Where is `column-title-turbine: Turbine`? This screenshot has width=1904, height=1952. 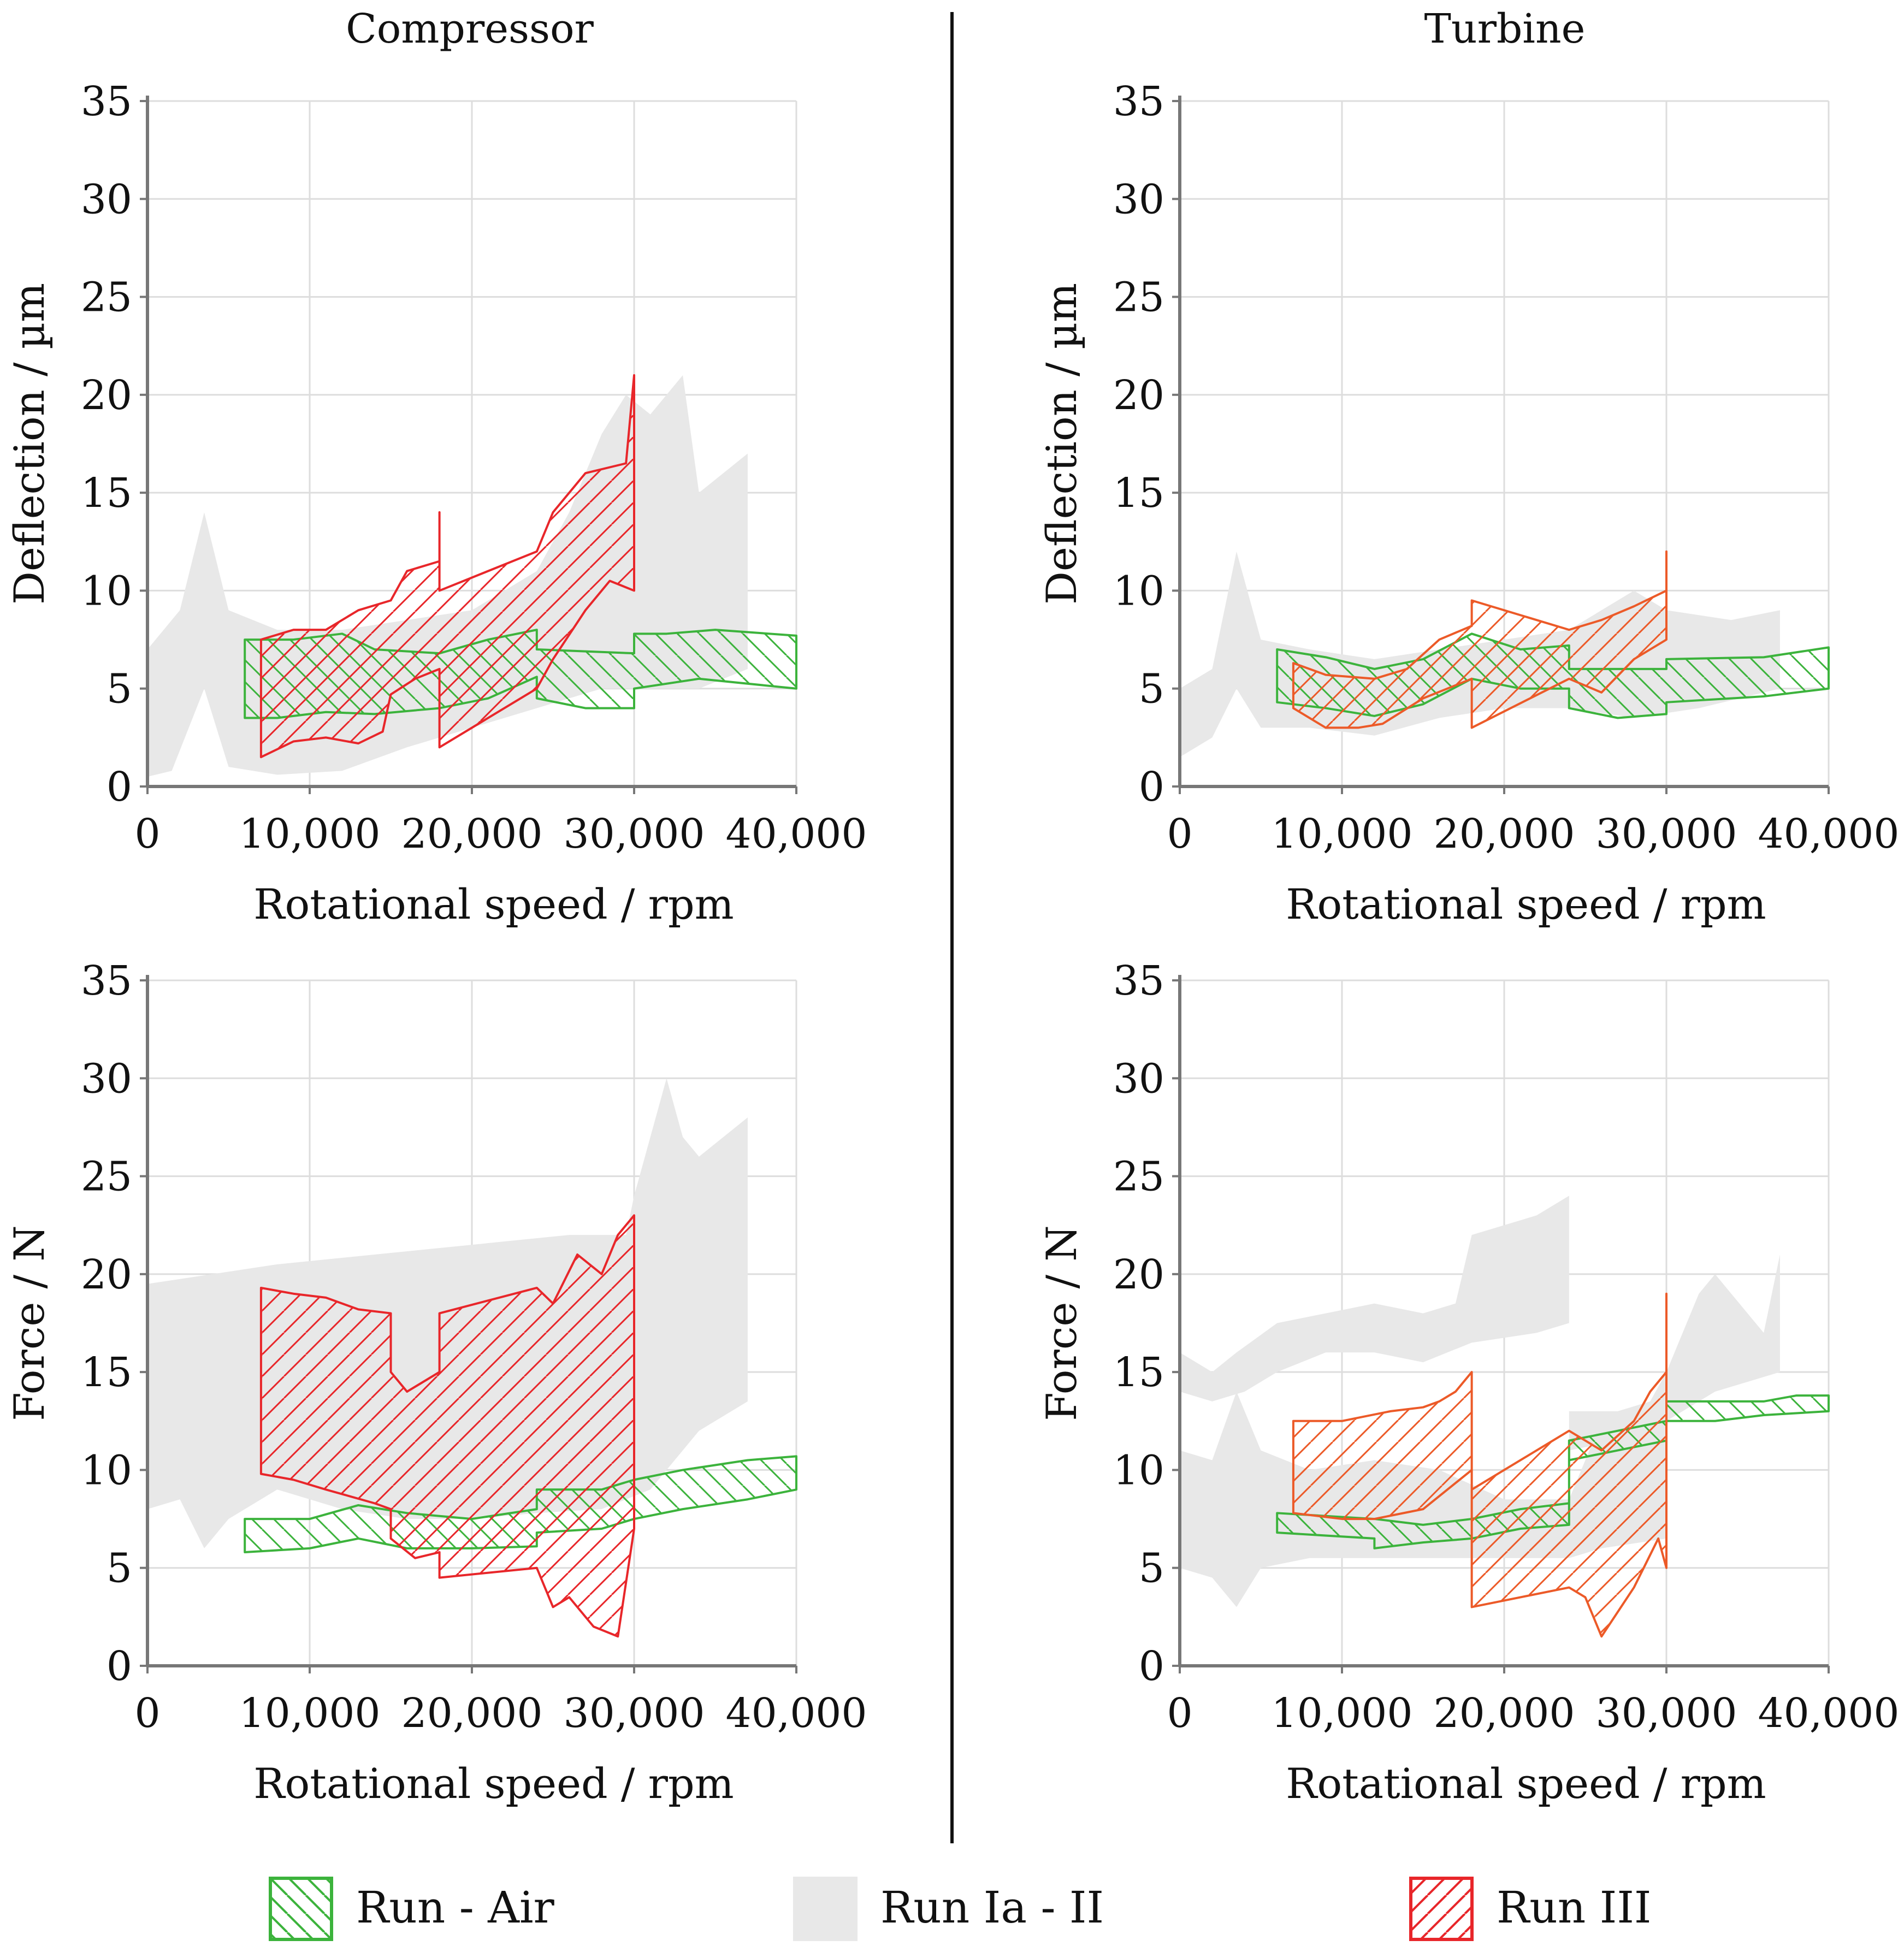
column-title-turbine: Turbine is located at coordinates (1505, 29).